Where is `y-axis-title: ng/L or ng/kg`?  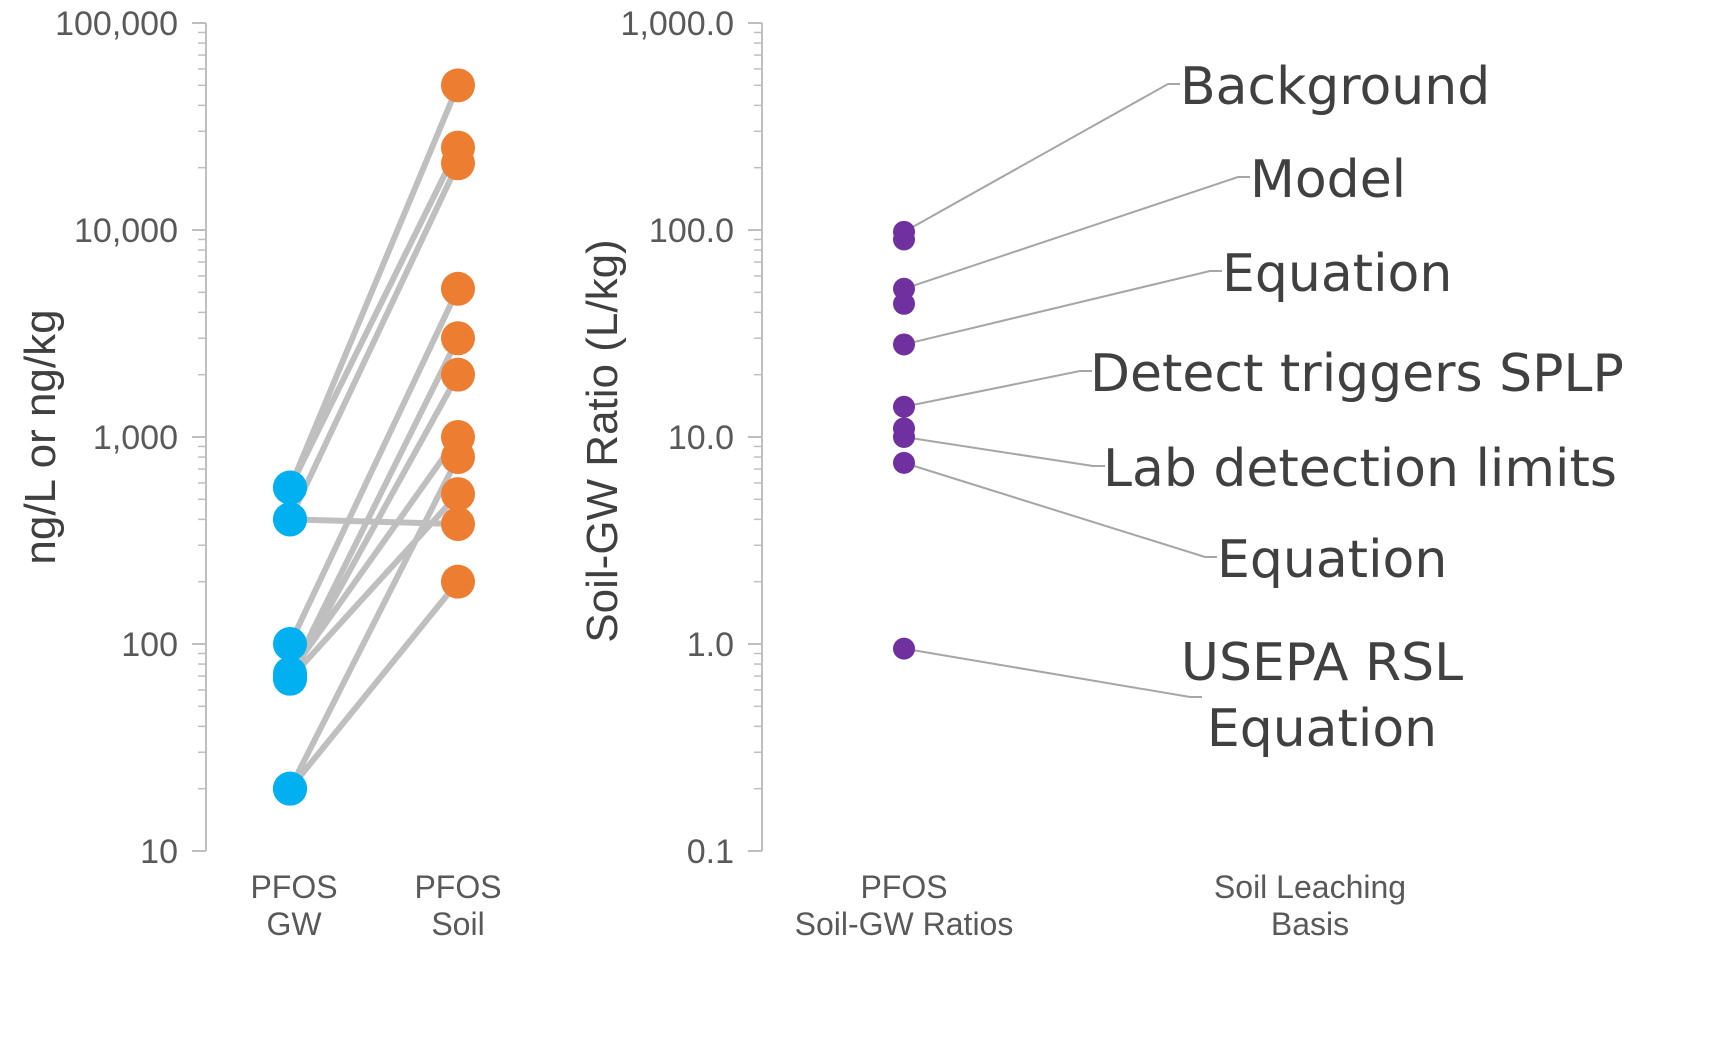
y-axis-title: ng/L or ng/kg is located at coordinates (40, 436).